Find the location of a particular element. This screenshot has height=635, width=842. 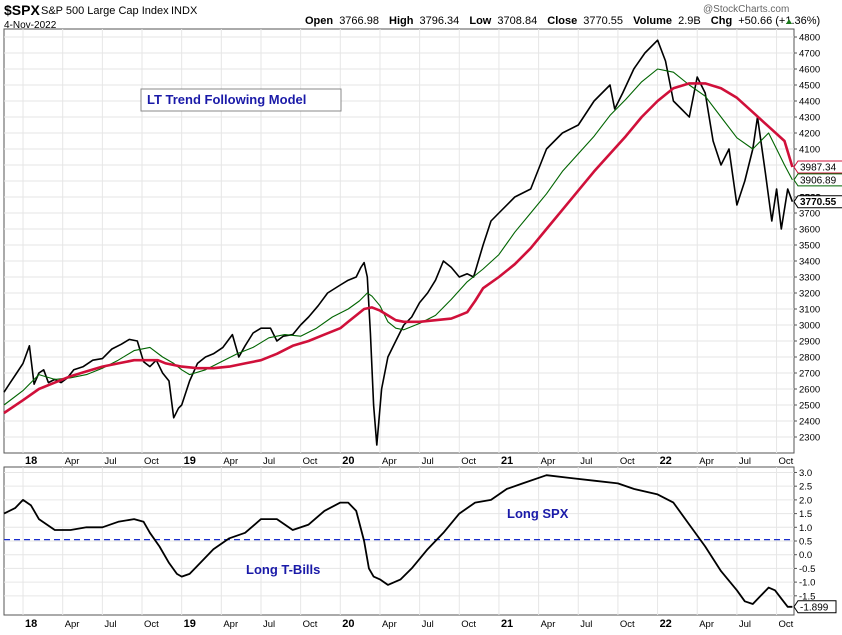

close-label: Close is located at coordinates (562, 21).